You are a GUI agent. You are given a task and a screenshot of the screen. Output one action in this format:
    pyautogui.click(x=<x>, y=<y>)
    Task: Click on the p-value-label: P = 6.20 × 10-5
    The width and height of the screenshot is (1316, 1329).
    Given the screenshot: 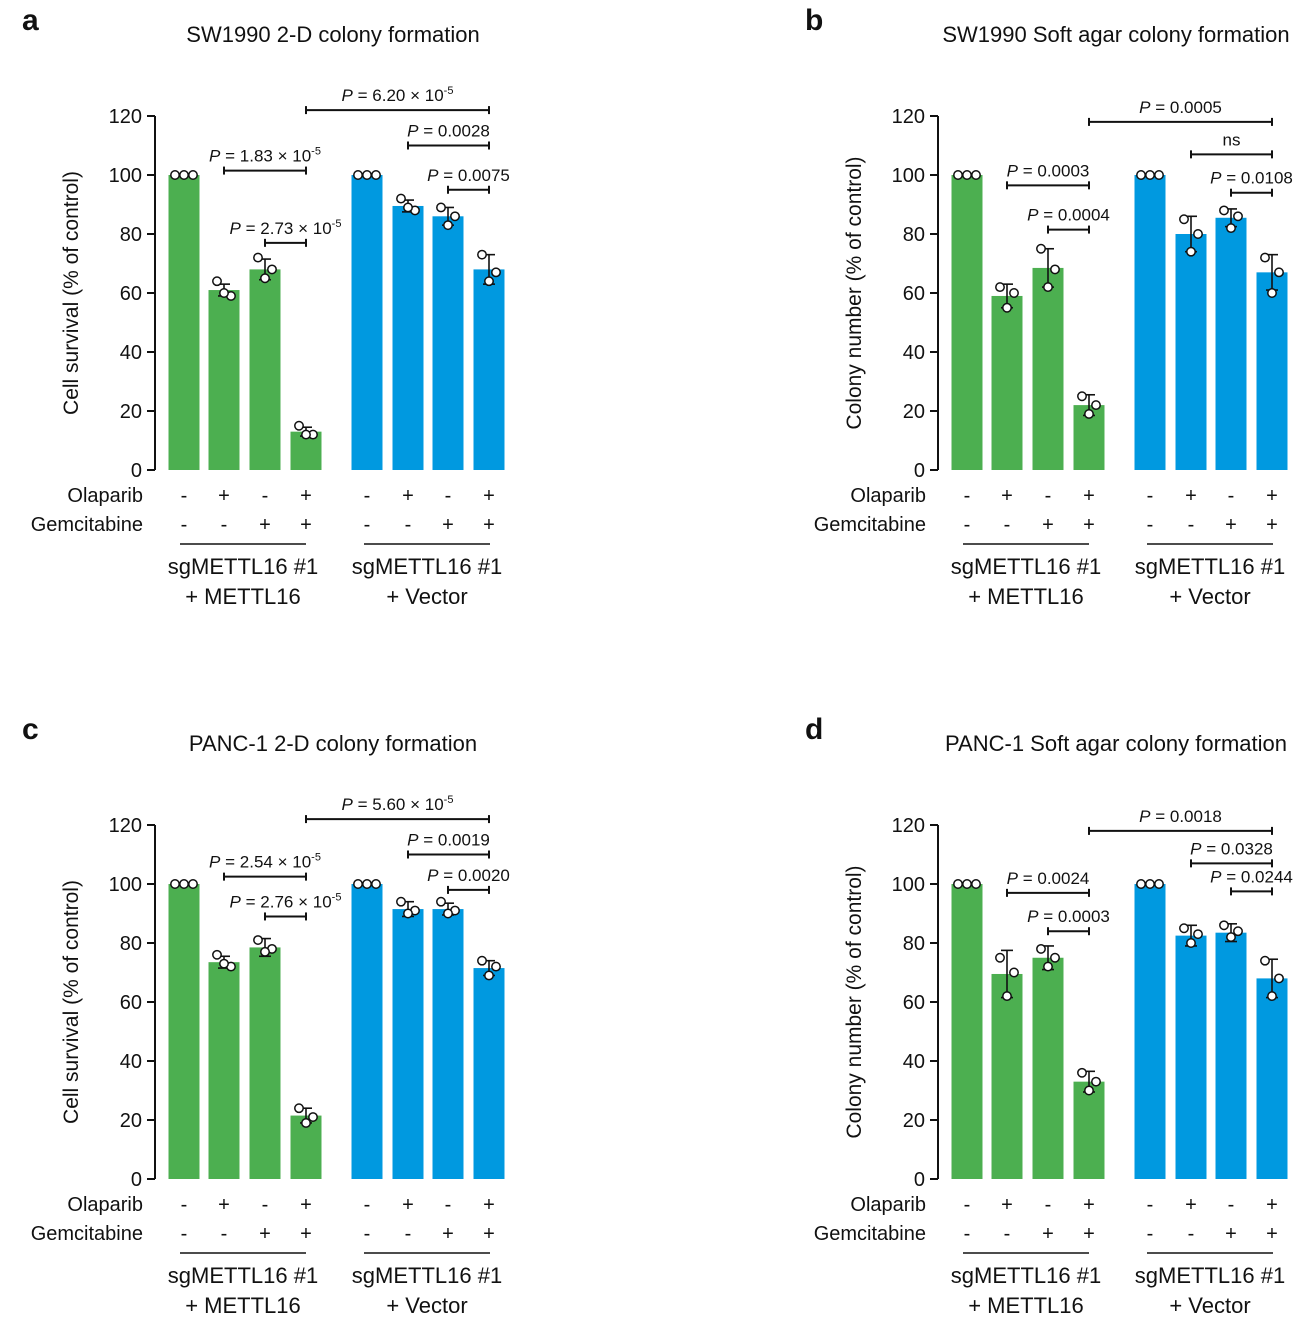 What is the action you would take?
    pyautogui.click(x=398, y=95)
    